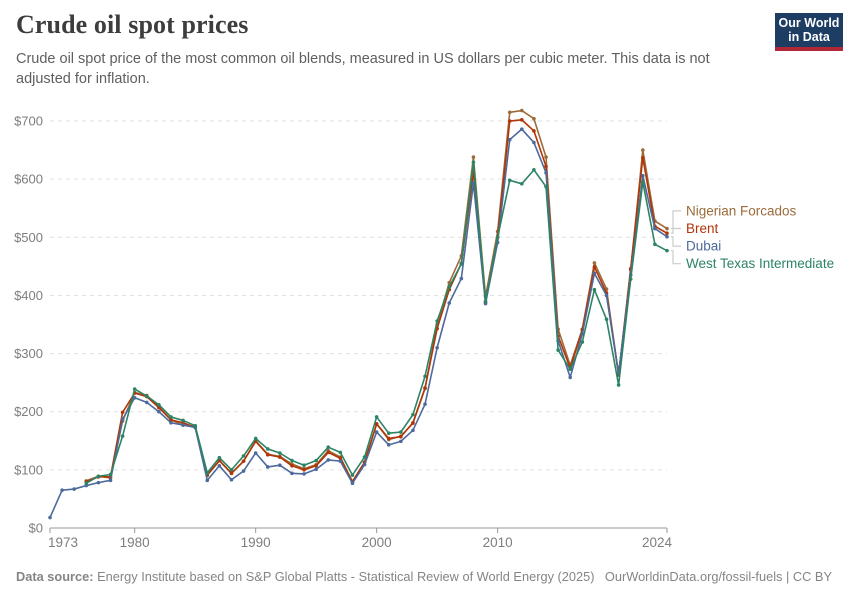  What do you see at coordinates (718, 576) in the screenshot?
I see `attribution-link: OurWorldinData.org/fossil-fuels | CC BY` at bounding box center [718, 576].